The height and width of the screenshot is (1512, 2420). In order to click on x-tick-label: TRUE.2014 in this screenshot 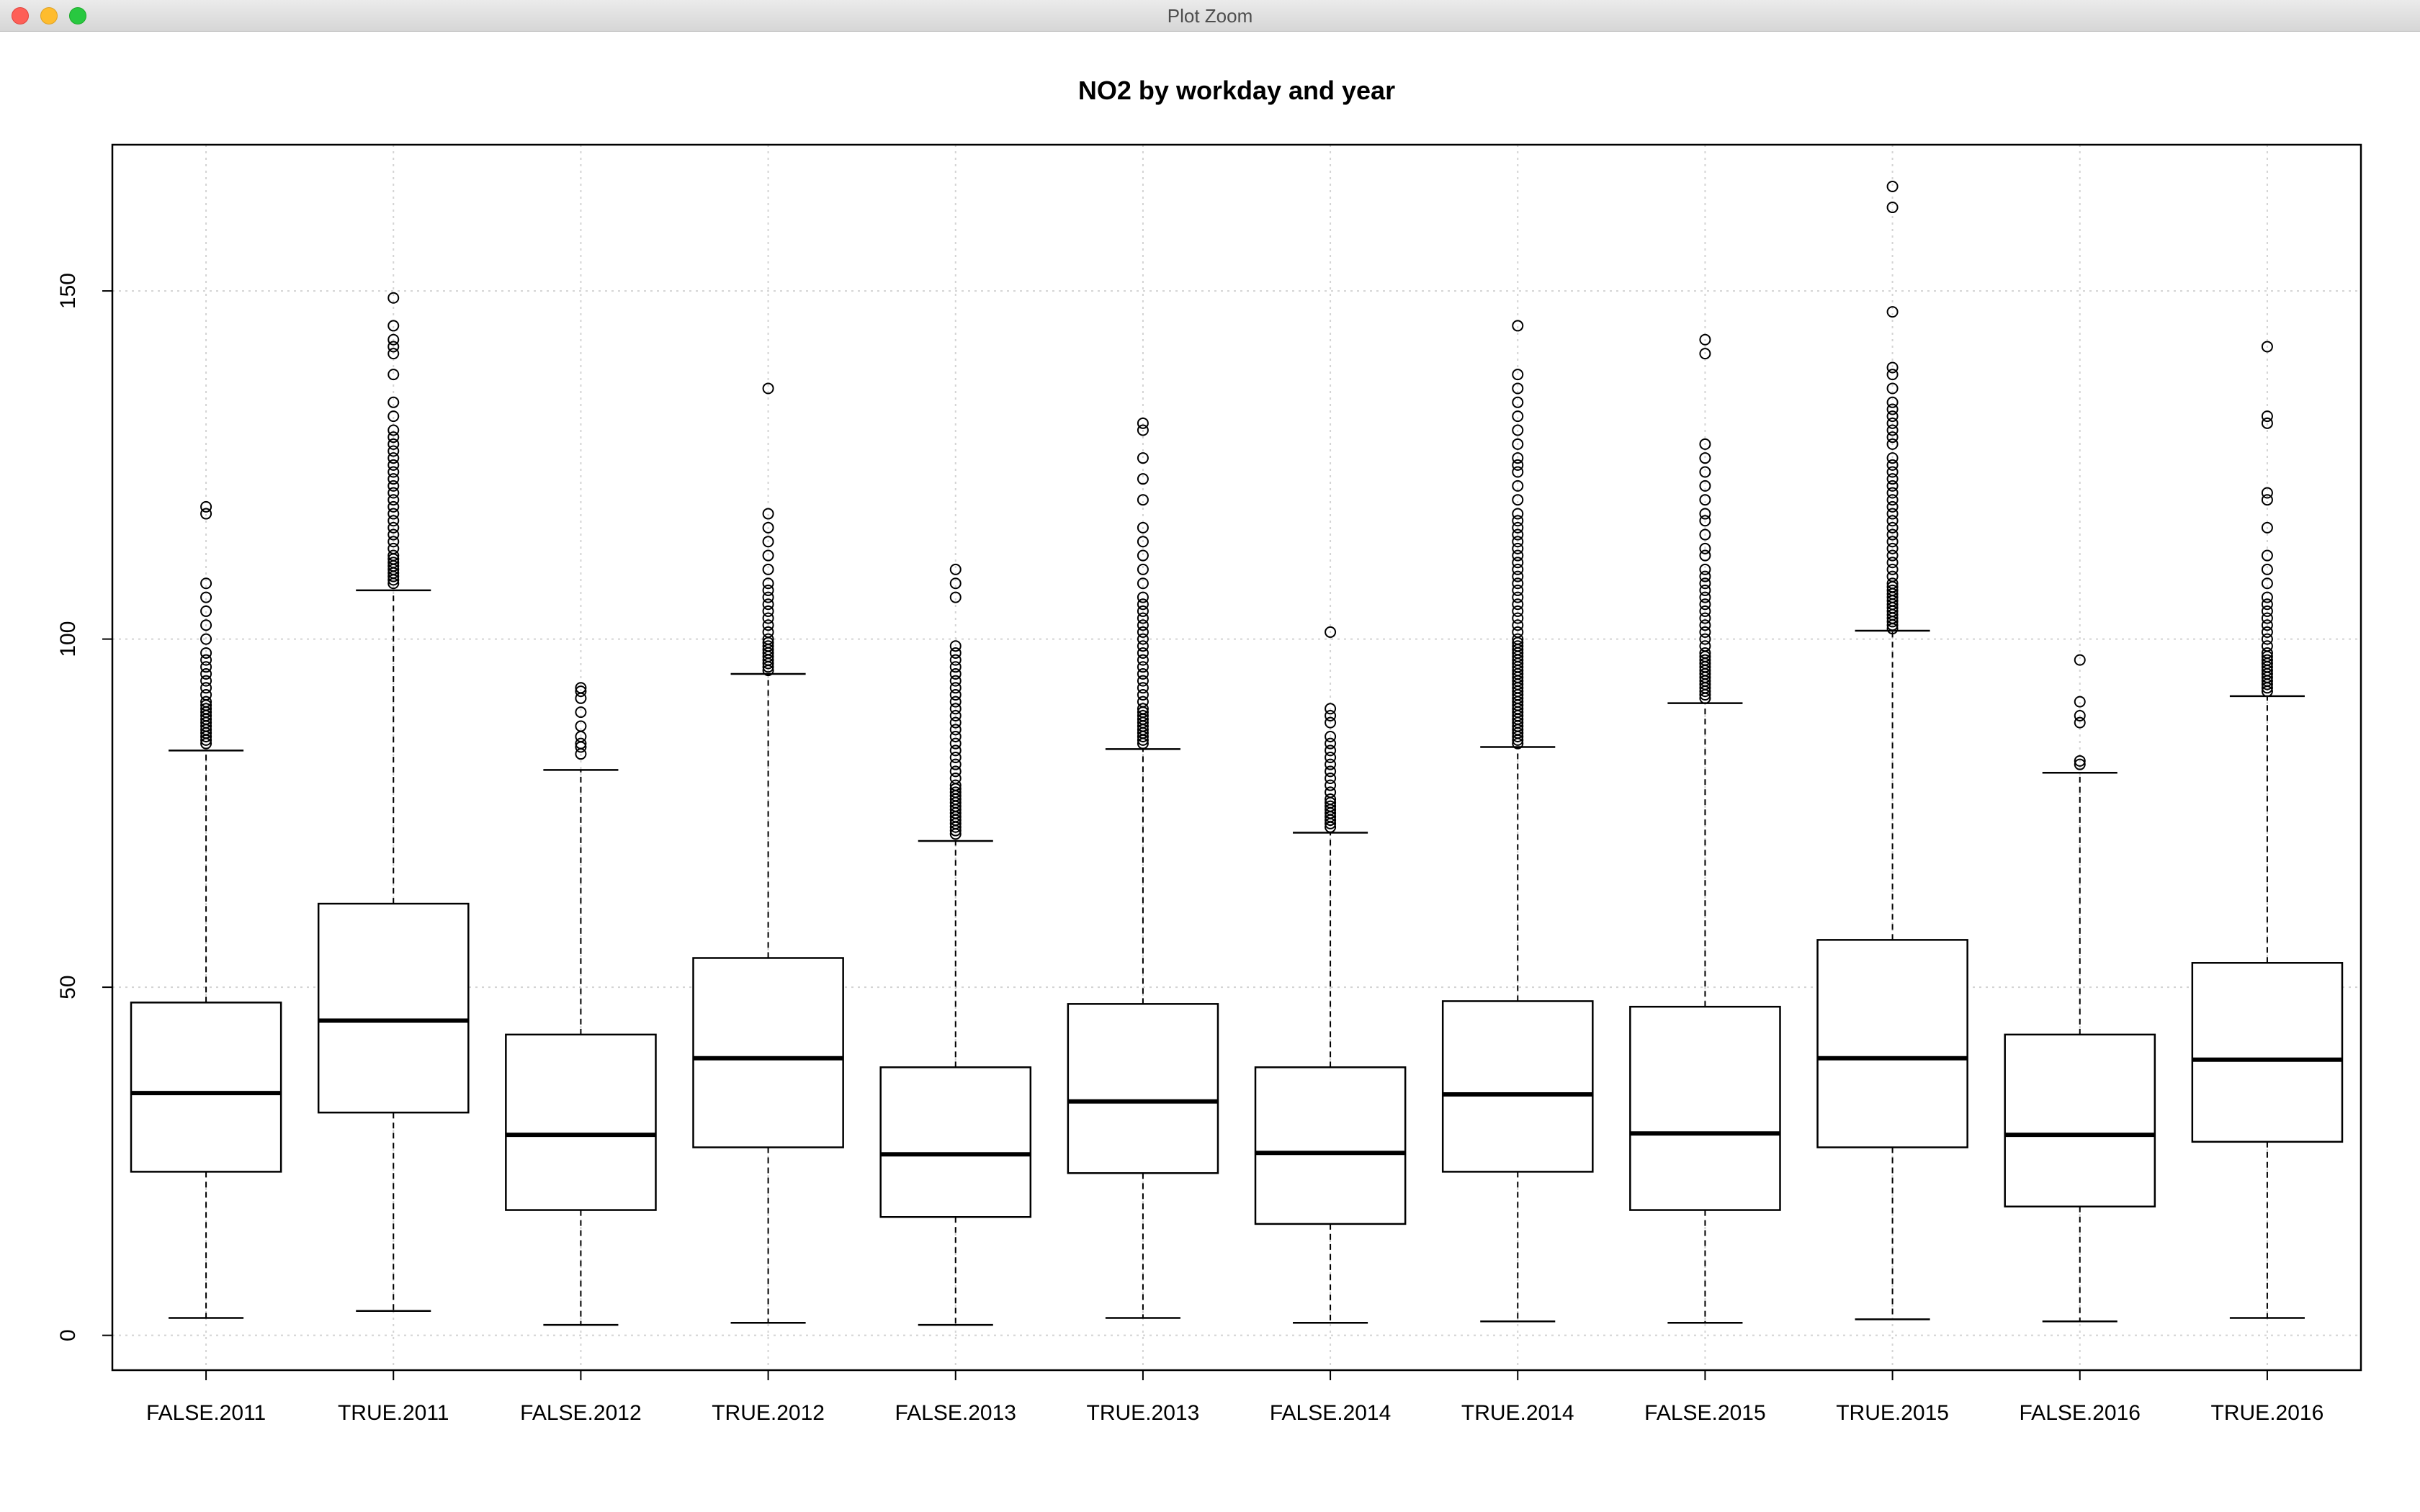, I will do `click(1518, 1413)`.